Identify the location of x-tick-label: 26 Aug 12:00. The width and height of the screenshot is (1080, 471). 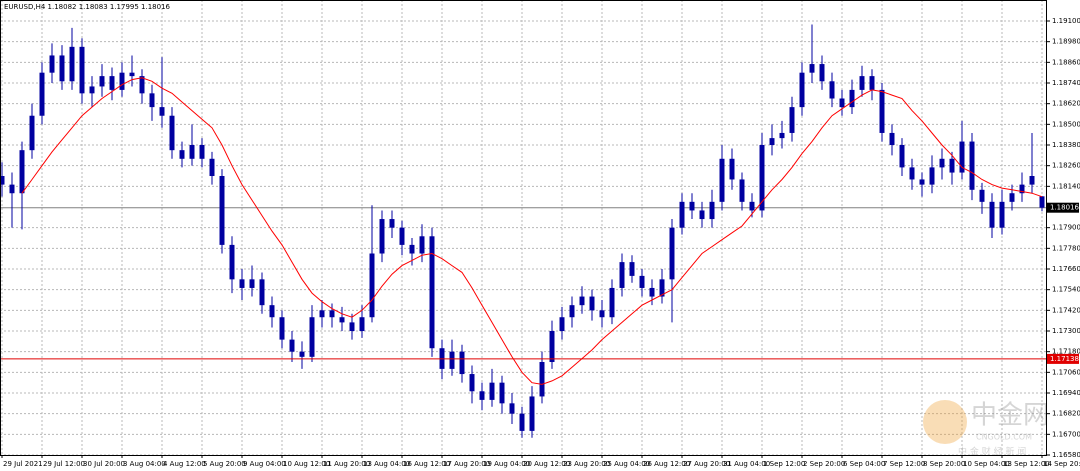
(666, 464).